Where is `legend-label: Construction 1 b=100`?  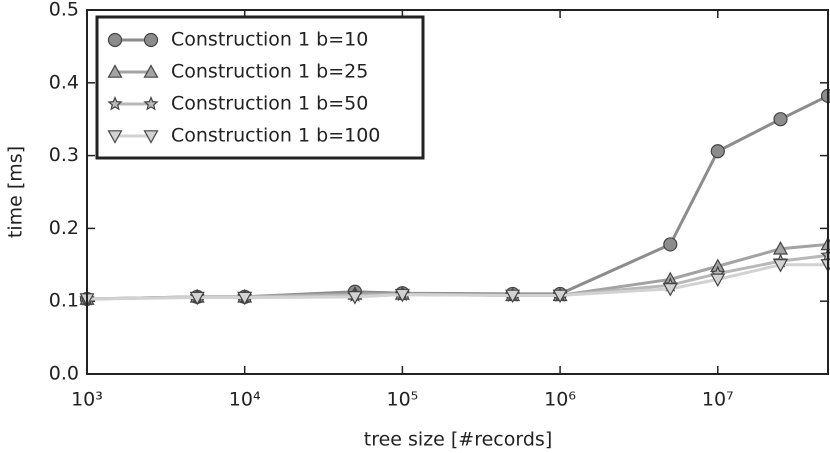 legend-label: Construction 1 b=100 is located at coordinates (275, 136).